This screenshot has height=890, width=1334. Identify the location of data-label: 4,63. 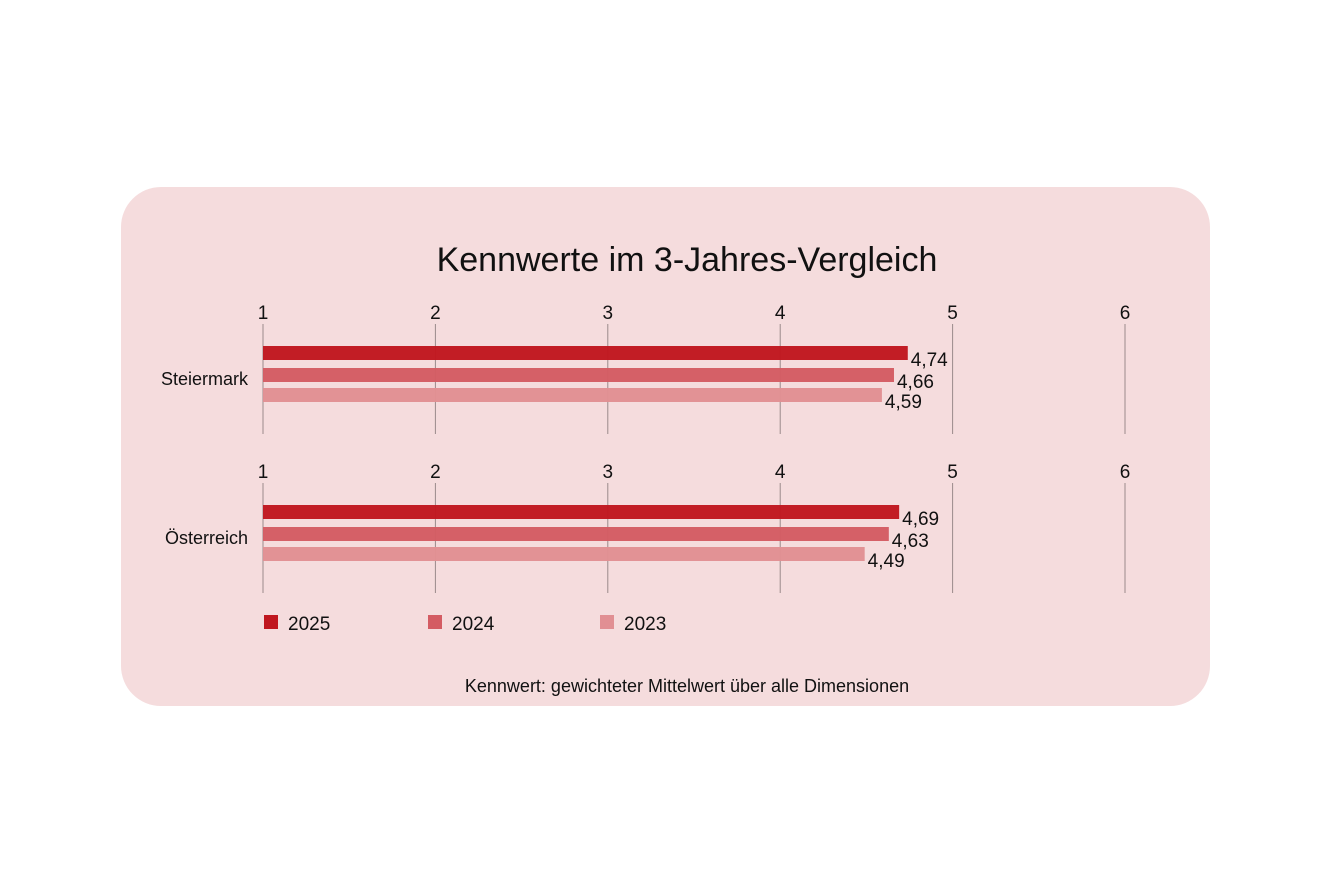
(910, 541).